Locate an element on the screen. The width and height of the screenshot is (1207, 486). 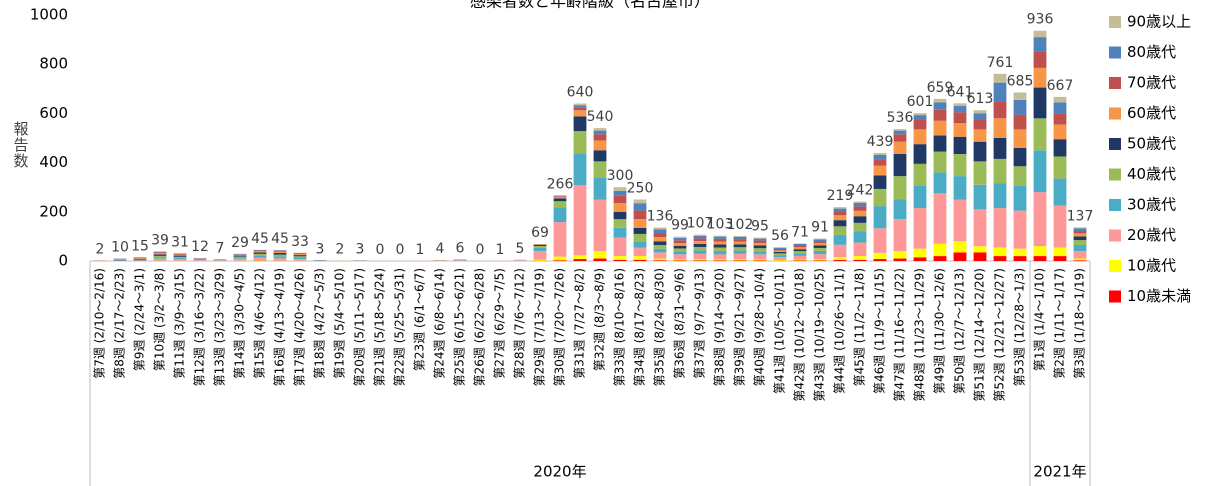
x-tick-label: 第29週 (7/13～7/19) is located at coordinates (540, 327).